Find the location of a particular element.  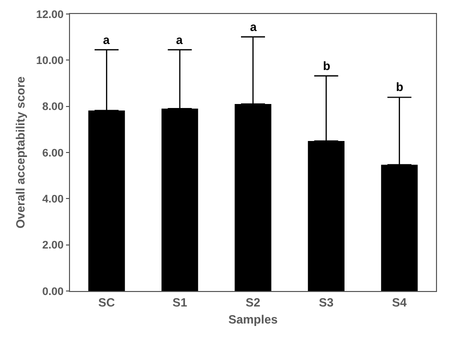

y-tick-label: 4.00 is located at coordinates (53, 200).